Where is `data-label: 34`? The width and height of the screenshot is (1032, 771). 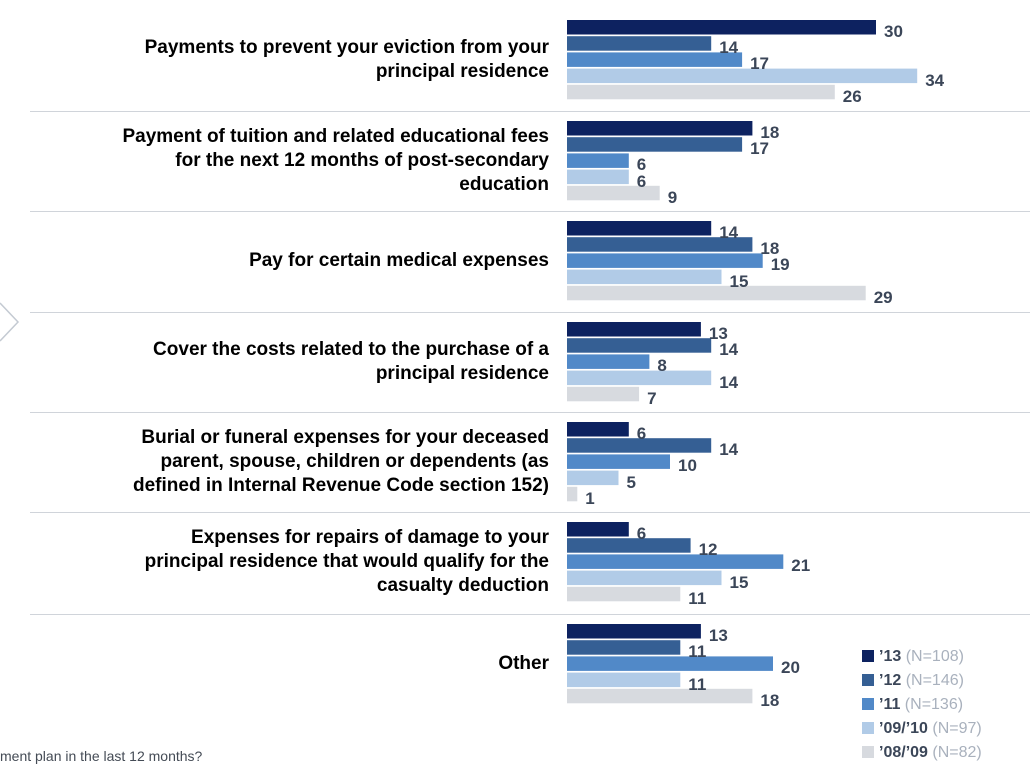
data-label: 34 is located at coordinates (935, 80).